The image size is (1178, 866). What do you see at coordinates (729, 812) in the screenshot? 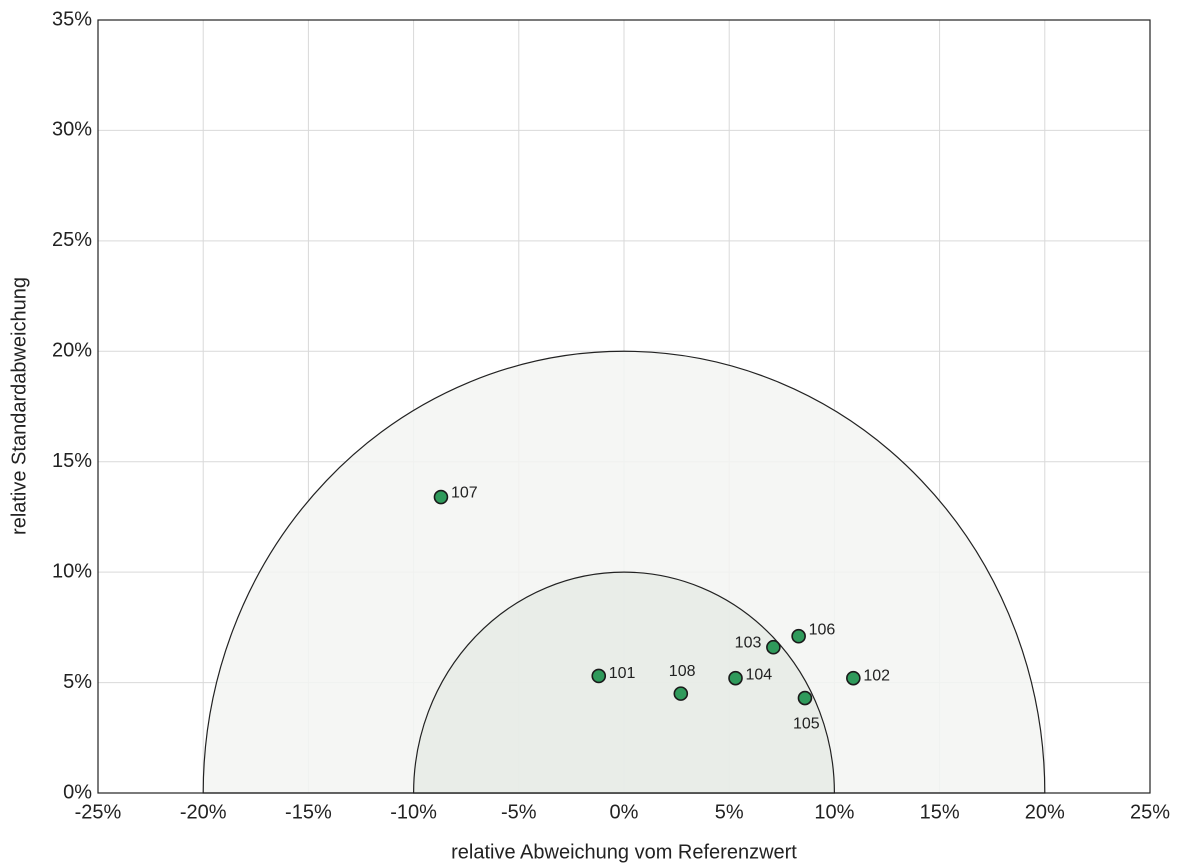
I see `x-tick-label: 5%` at bounding box center [729, 812].